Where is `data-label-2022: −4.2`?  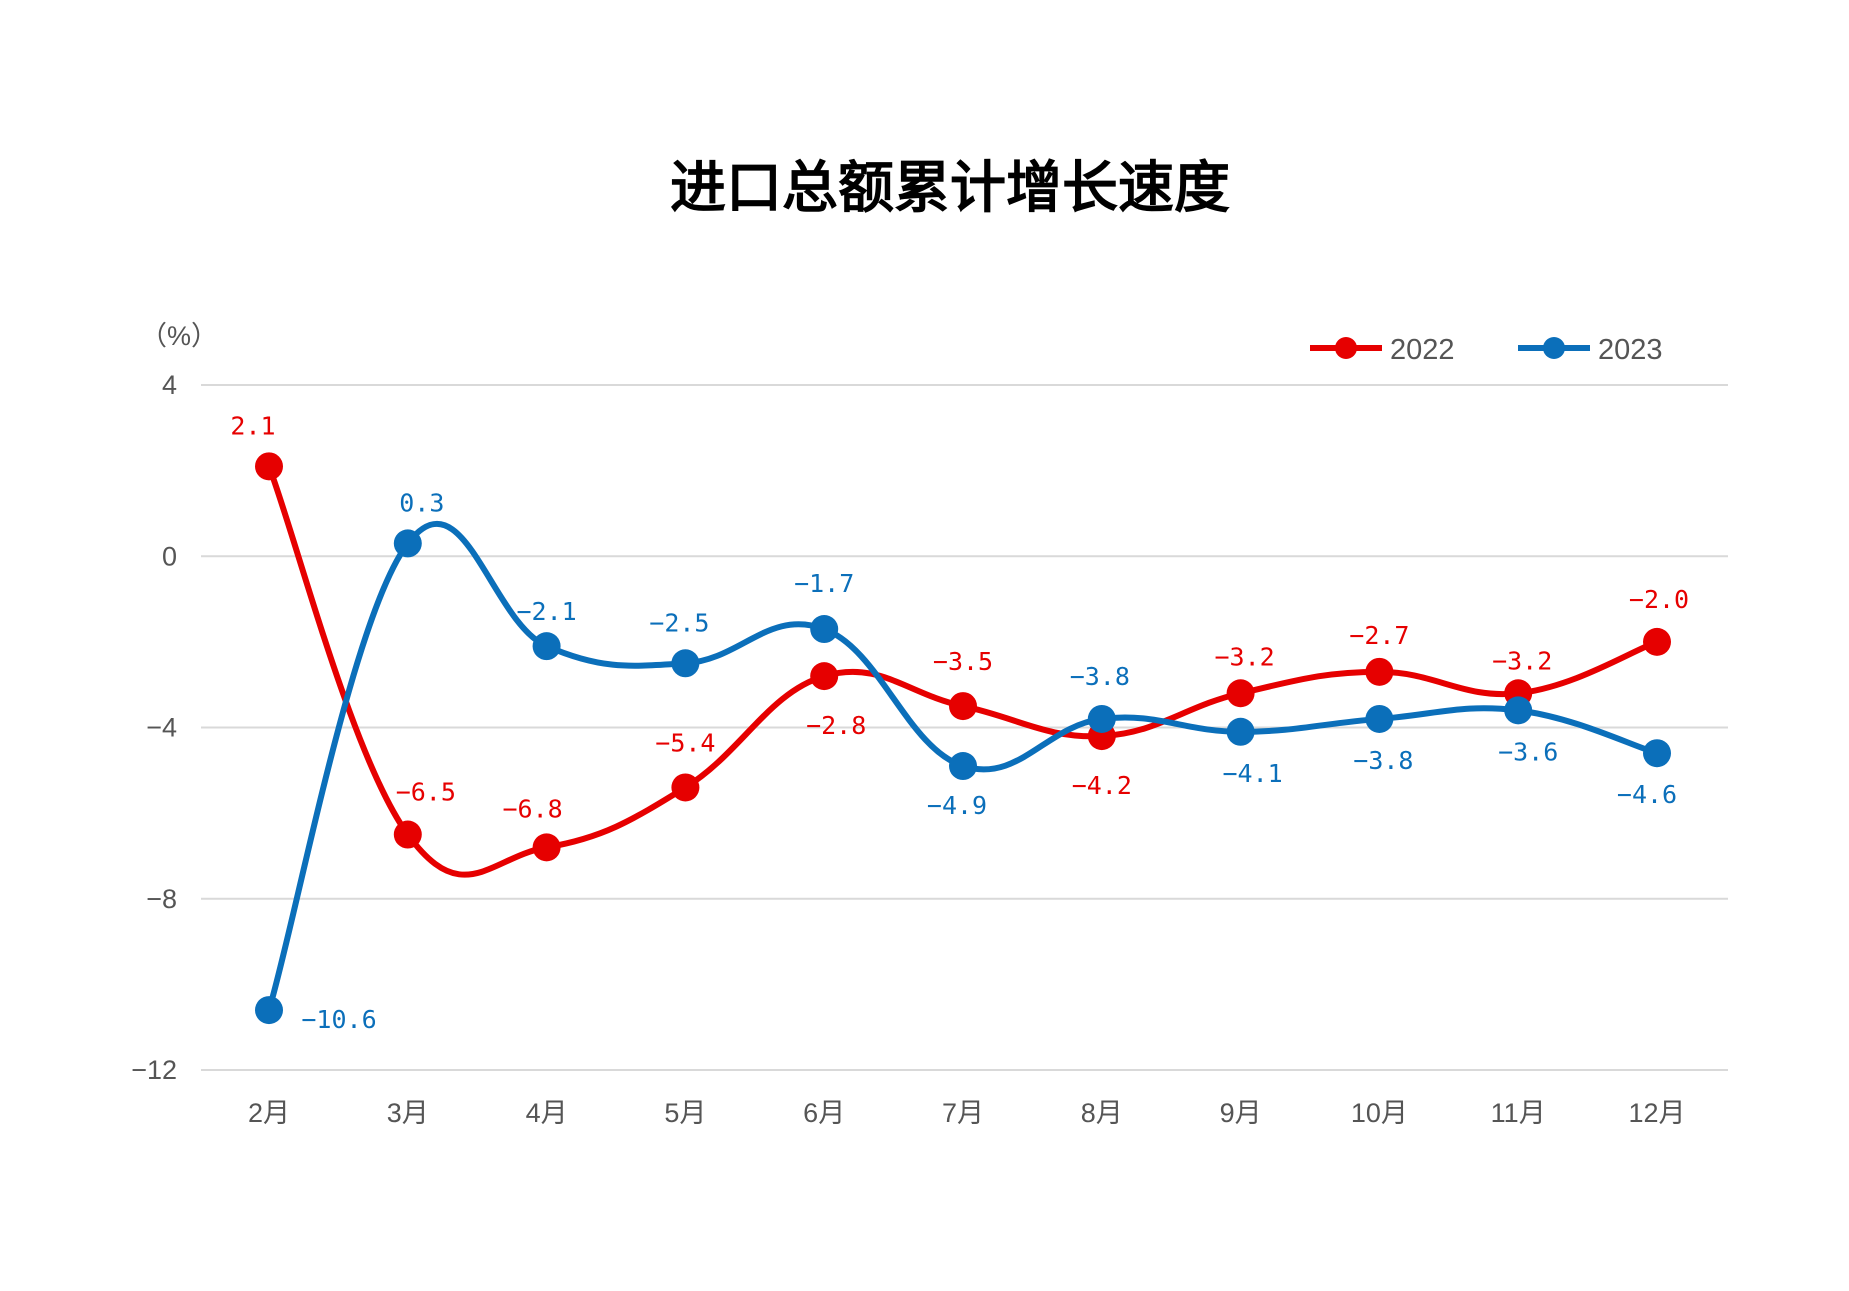 data-label-2022: −4.2 is located at coordinates (1102, 785).